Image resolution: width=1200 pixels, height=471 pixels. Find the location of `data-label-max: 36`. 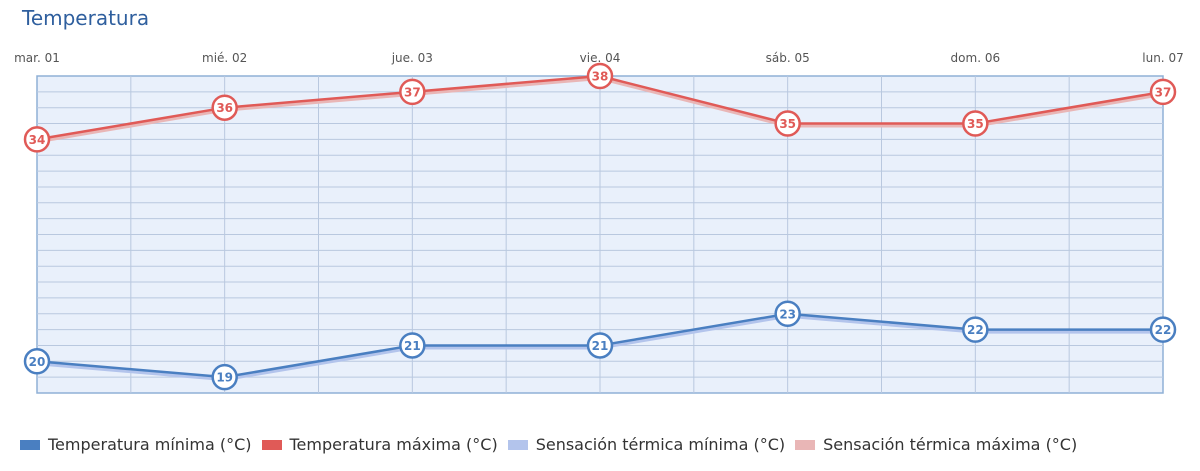

data-label-max: 36 is located at coordinates (224, 108).